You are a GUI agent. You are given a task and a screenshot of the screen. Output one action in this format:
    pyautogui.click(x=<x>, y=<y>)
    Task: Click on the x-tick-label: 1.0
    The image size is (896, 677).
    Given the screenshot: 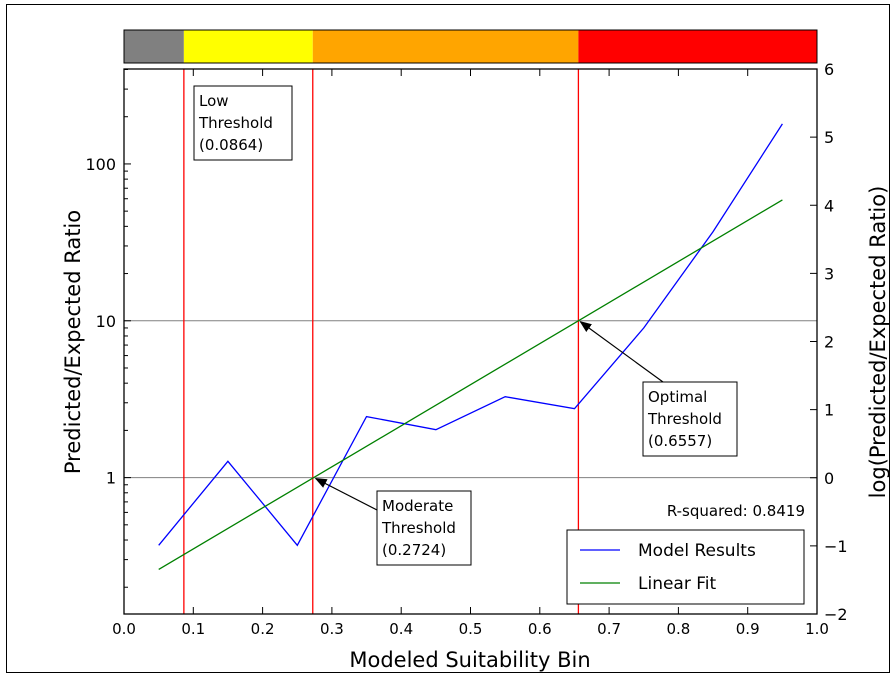 What is the action you would take?
    pyautogui.click(x=817, y=629)
    